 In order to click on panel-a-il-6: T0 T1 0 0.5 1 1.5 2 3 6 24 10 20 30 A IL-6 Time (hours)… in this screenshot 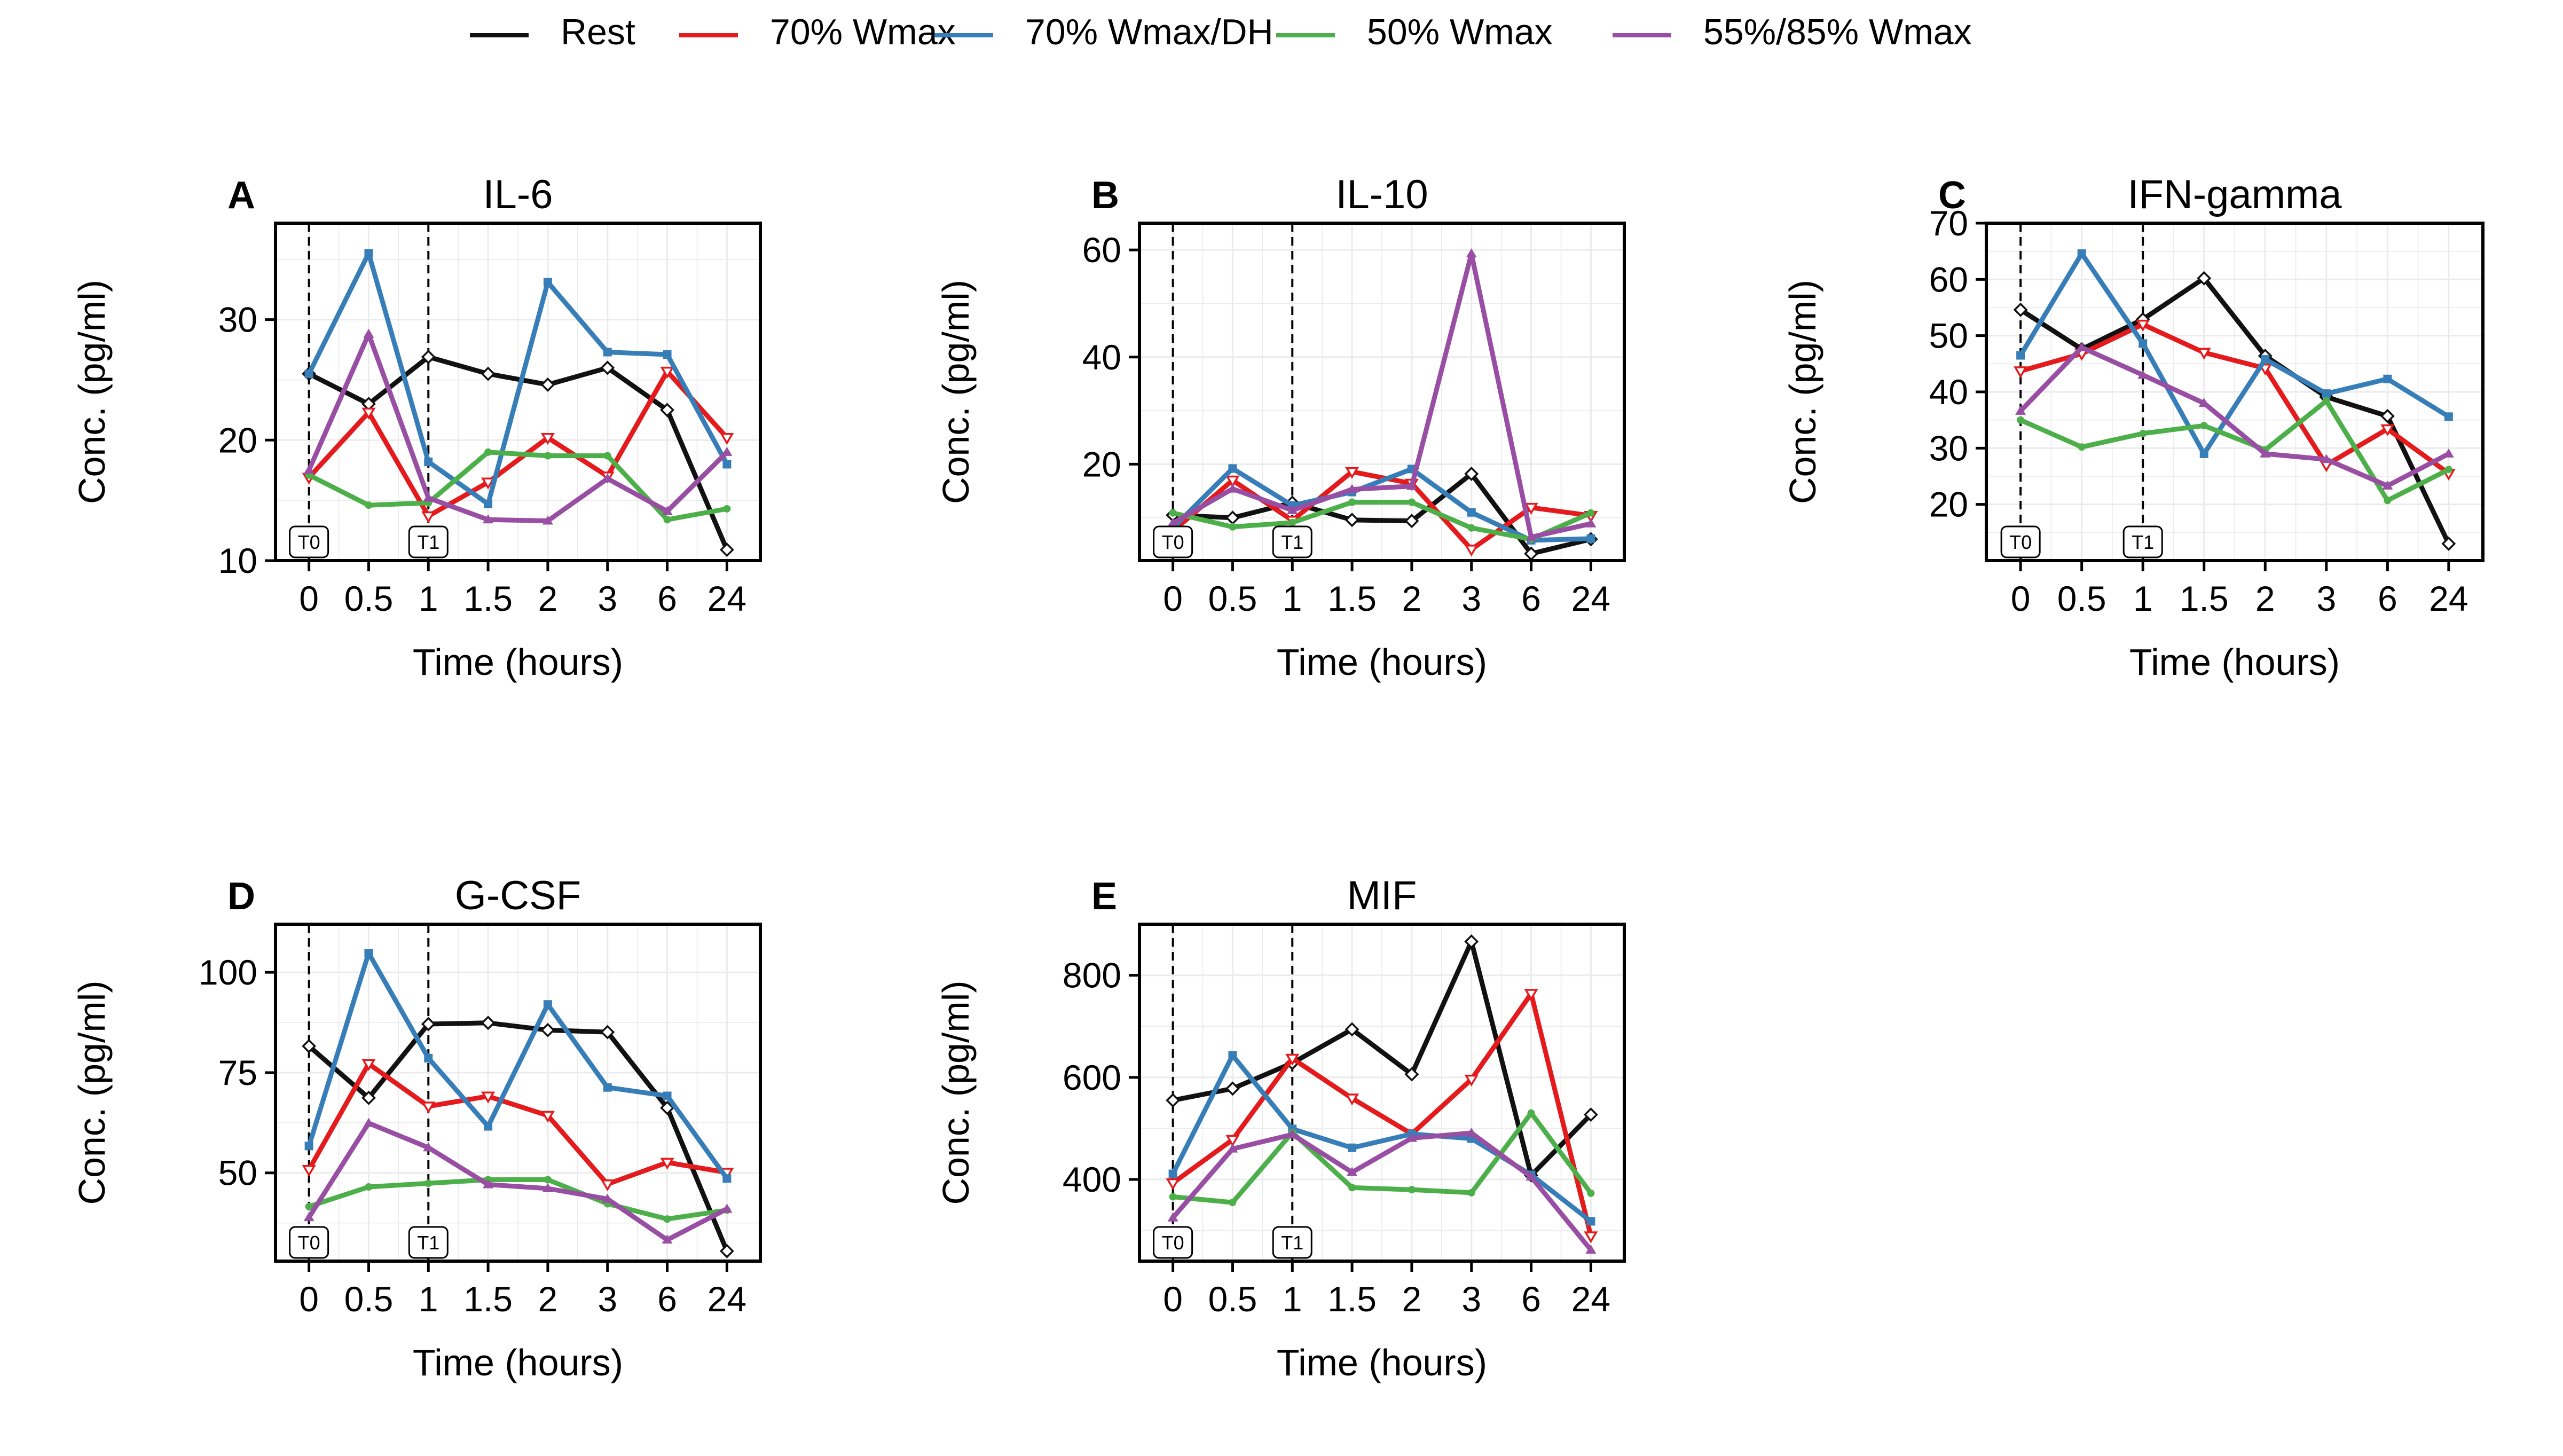, I will do `click(416, 427)`.